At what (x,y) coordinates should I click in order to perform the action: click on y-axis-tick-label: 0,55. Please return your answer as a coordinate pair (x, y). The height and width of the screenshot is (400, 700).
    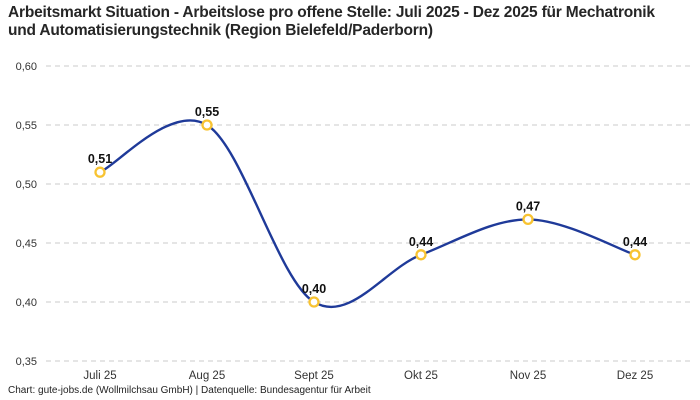
    Looking at the image, I should click on (26, 126).